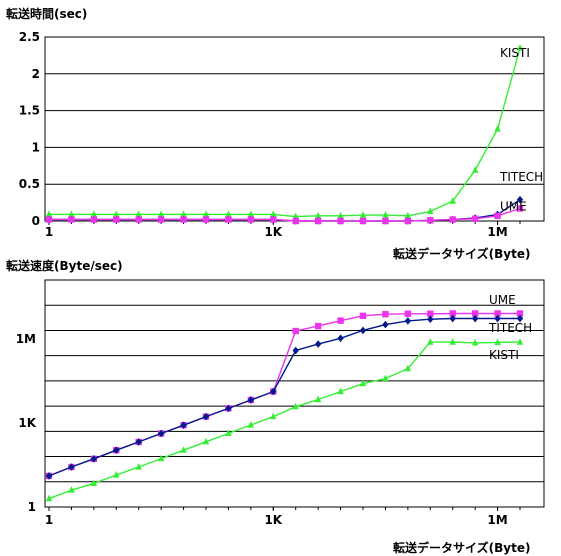 The image size is (561, 556). Describe the element at coordinates (27, 423) in the screenshot. I see `y-tick-label: 1K` at that location.